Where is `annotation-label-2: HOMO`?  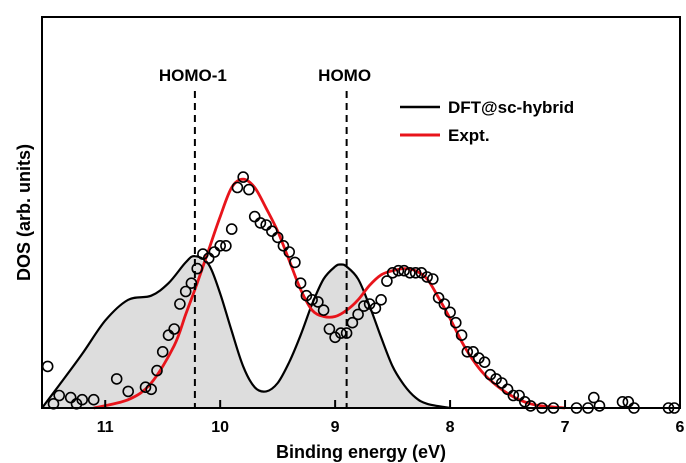 annotation-label-2: HOMO is located at coordinates (344, 75).